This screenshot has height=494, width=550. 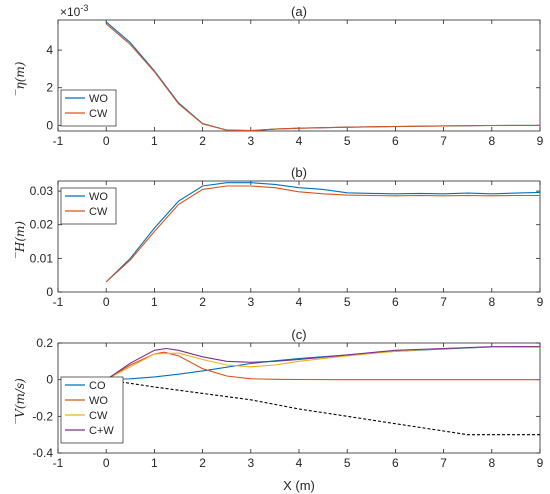 I want to click on legend-label: CO, so click(x=97, y=386).